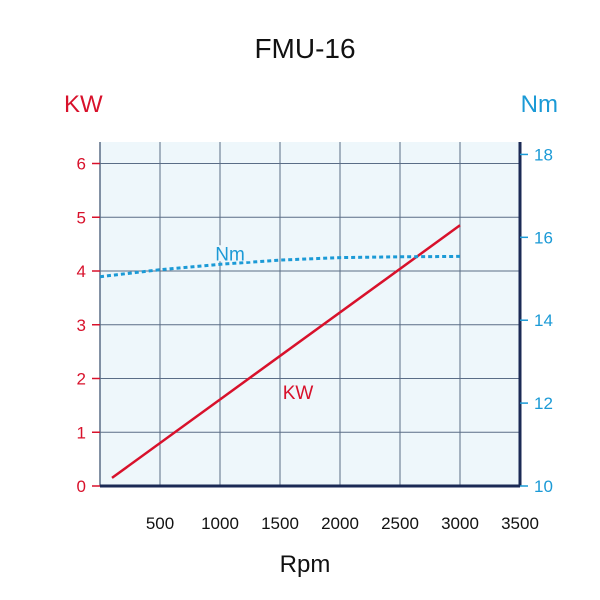 Image resolution: width=600 pixels, height=600 pixels. What do you see at coordinates (400, 523) in the screenshot?
I see `x-tick-label: 2500` at bounding box center [400, 523].